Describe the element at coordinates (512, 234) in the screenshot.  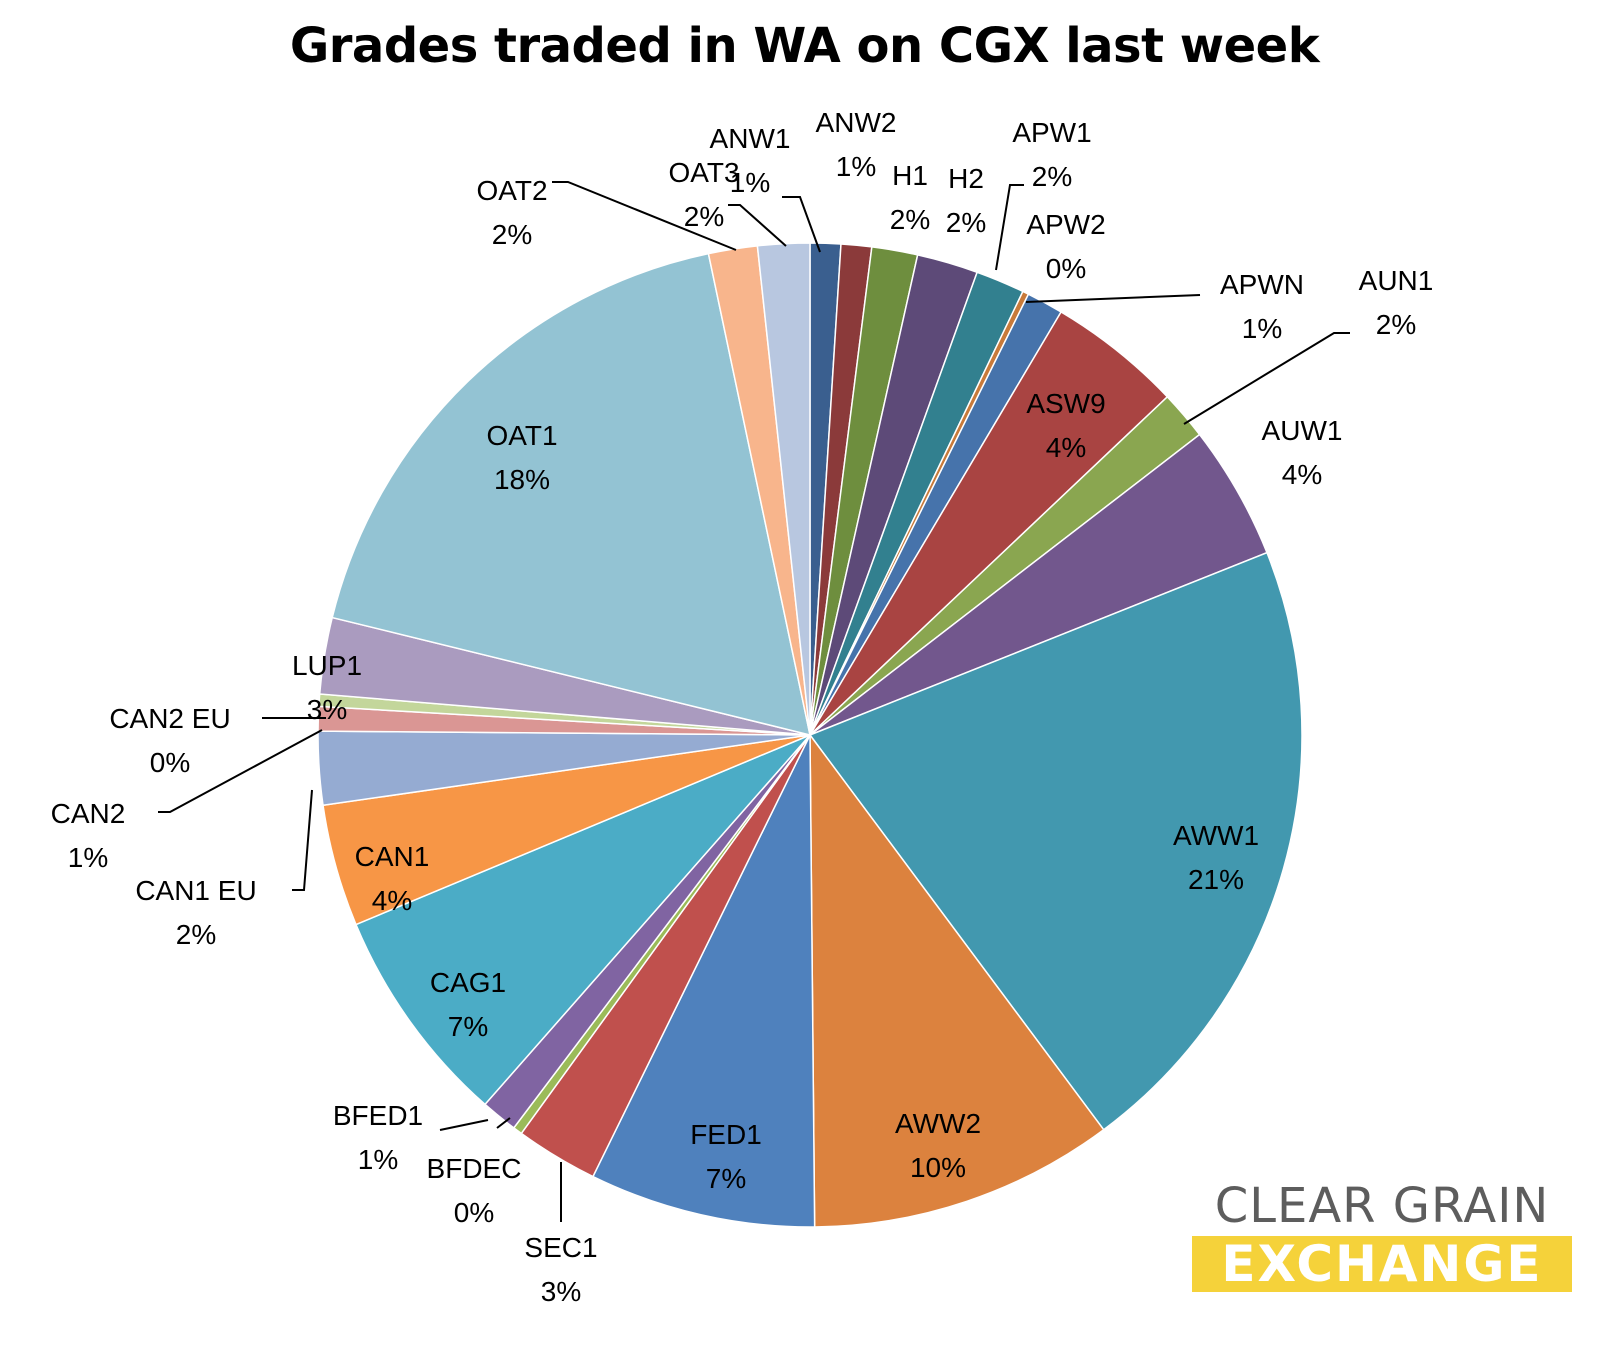
I see `slice-percent-oat2: 2%` at that location.